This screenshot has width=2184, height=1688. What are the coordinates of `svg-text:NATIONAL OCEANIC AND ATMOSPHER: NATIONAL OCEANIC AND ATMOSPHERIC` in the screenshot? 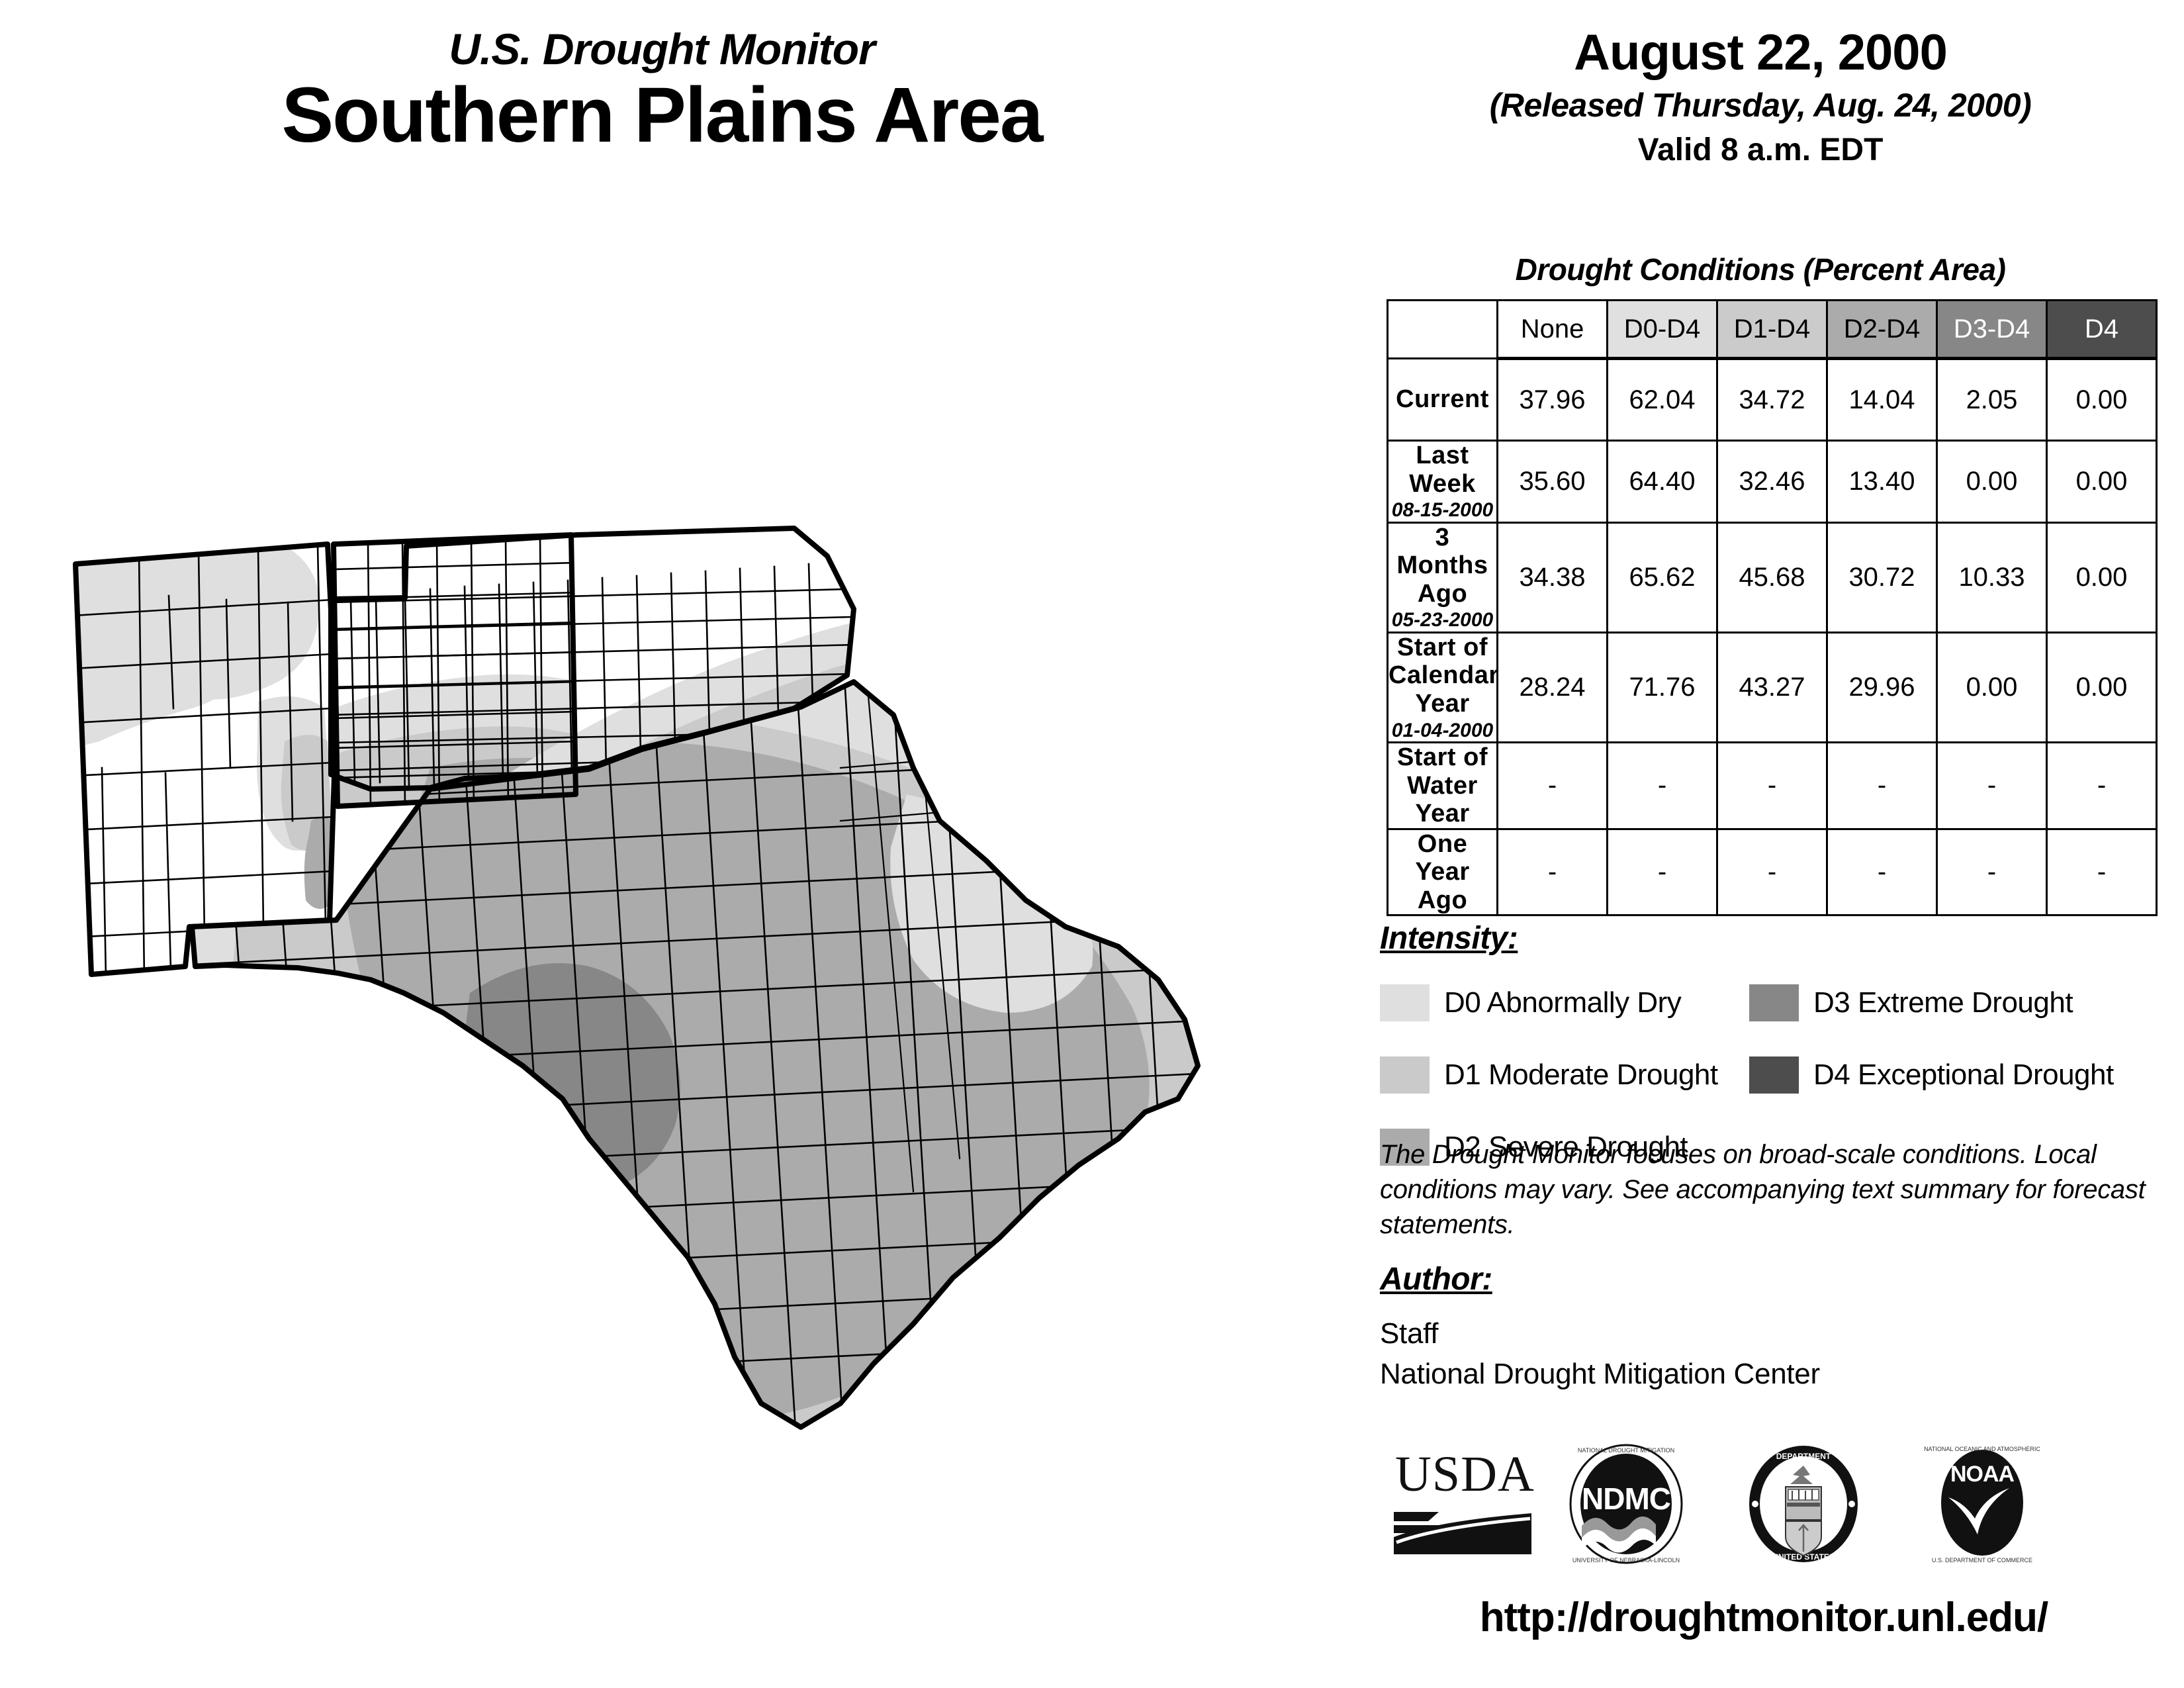 It's located at (1982, 1449).